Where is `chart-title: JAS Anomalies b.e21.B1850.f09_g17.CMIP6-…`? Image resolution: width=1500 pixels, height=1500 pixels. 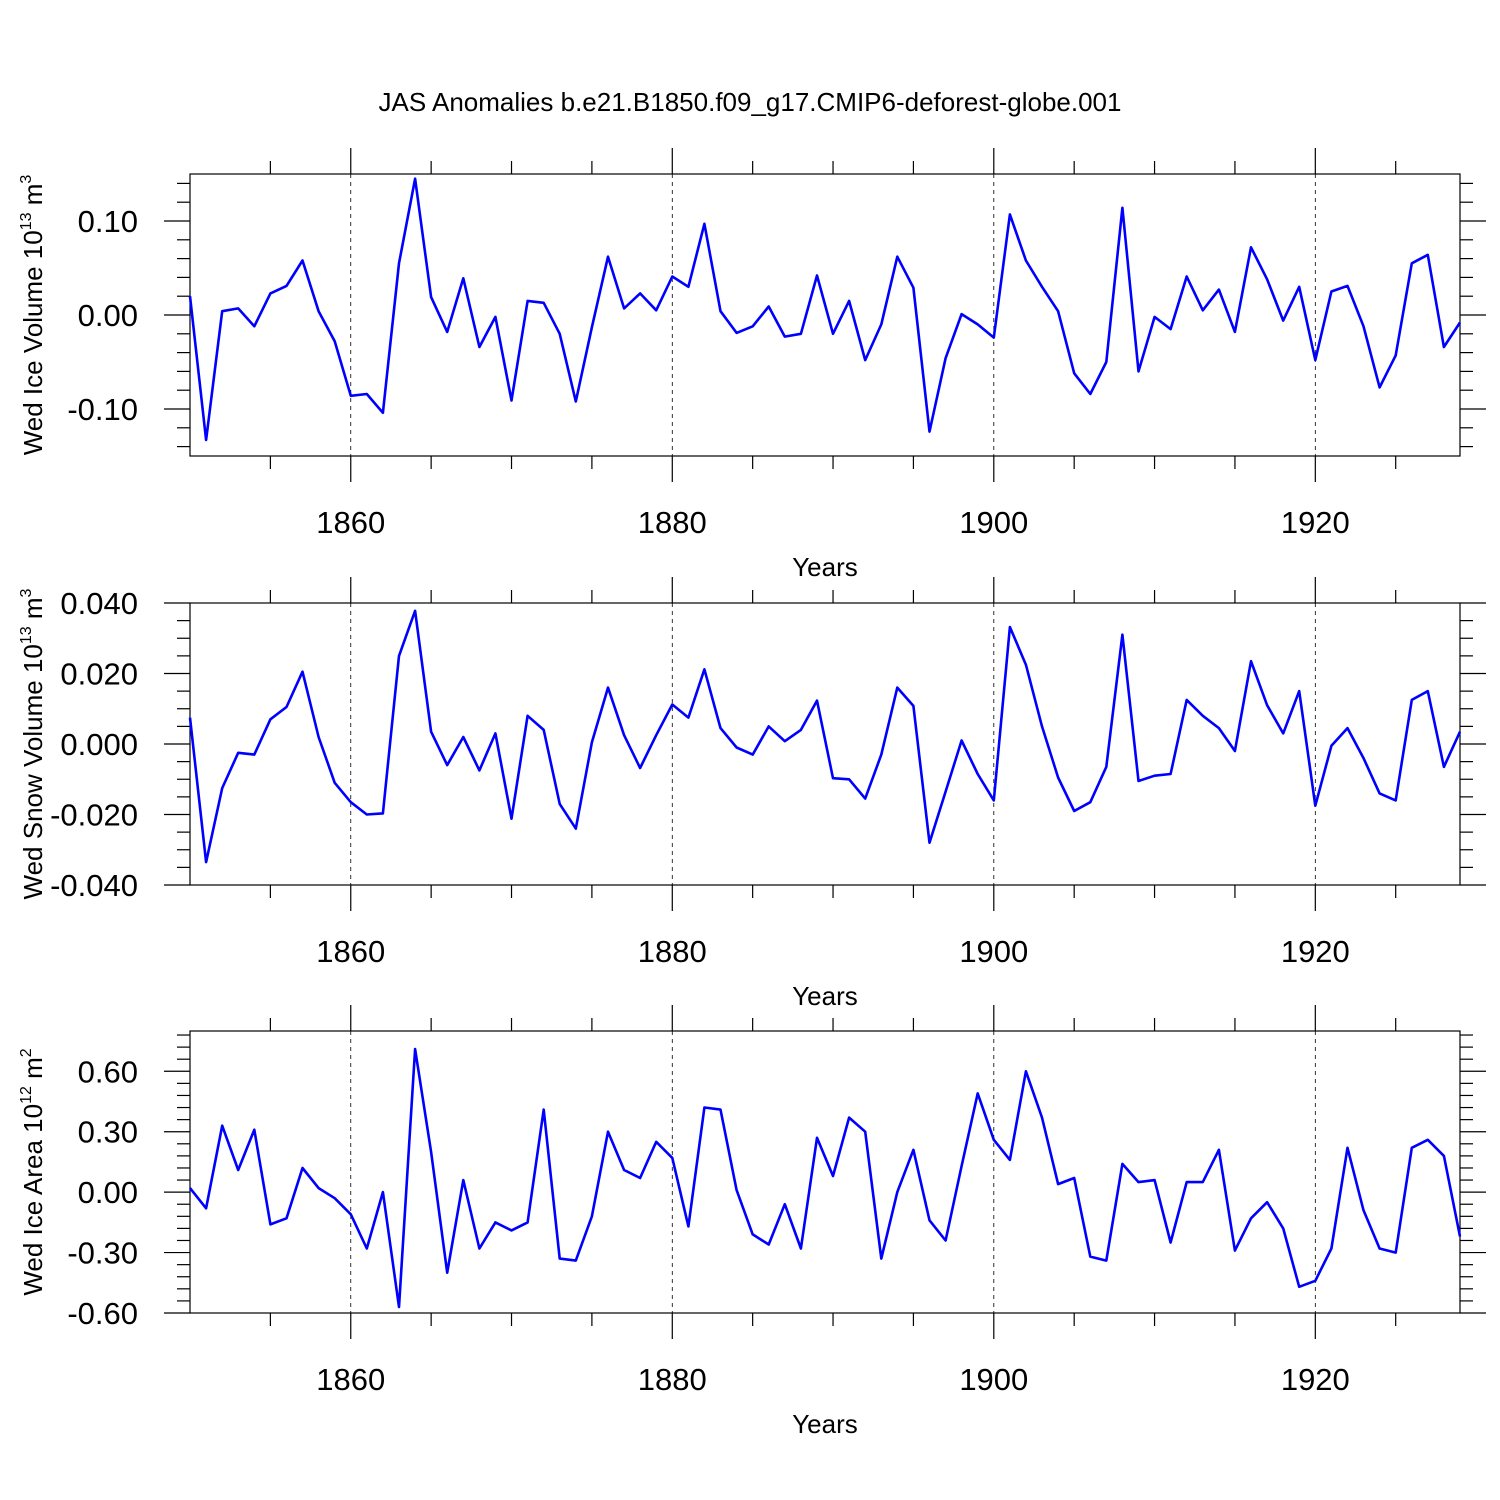
chart-title: JAS Anomalies b.e21.B1850.f09_g17.CMIP6-… is located at coordinates (750, 102).